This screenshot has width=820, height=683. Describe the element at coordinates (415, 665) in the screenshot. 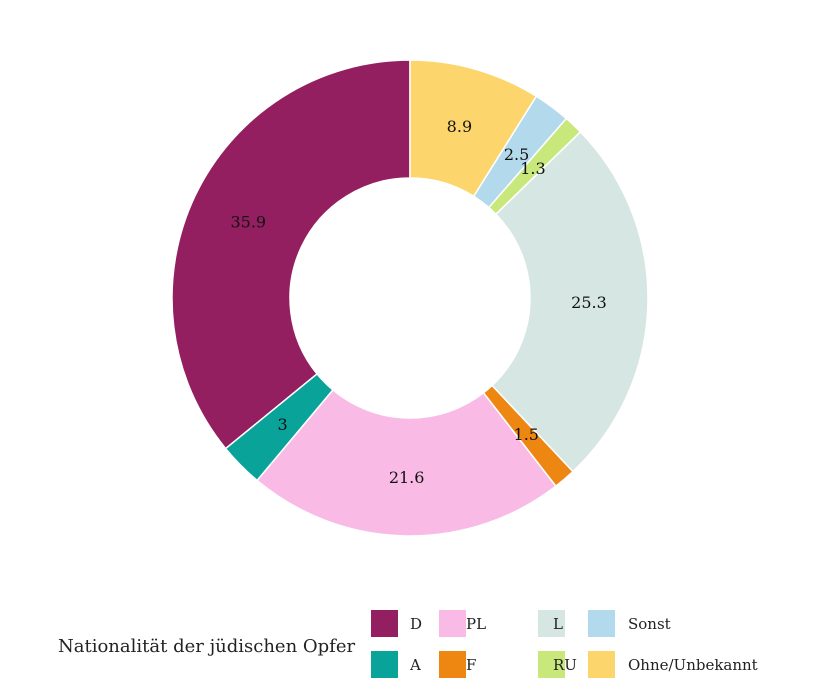

I see `legend-label: A` at that location.